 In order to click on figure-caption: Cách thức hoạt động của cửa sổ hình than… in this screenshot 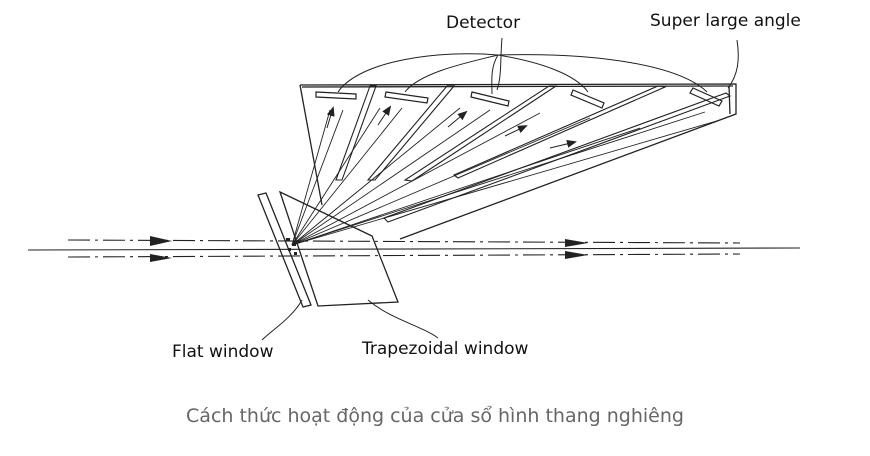, I will do `click(435, 416)`.